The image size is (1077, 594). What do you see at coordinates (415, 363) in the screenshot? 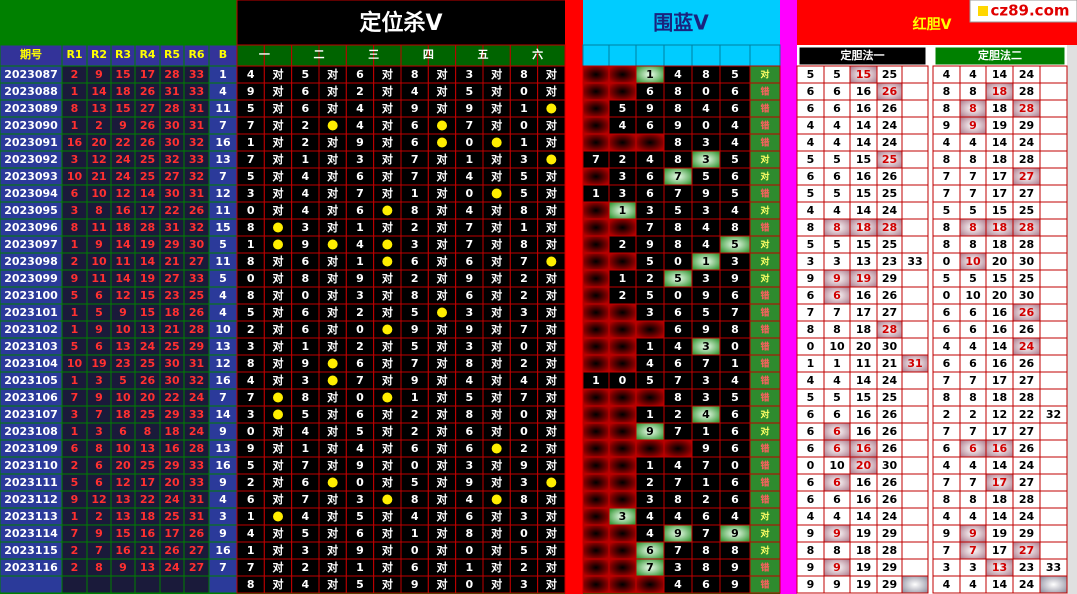
I see `kill-number: 7` at bounding box center [415, 363].